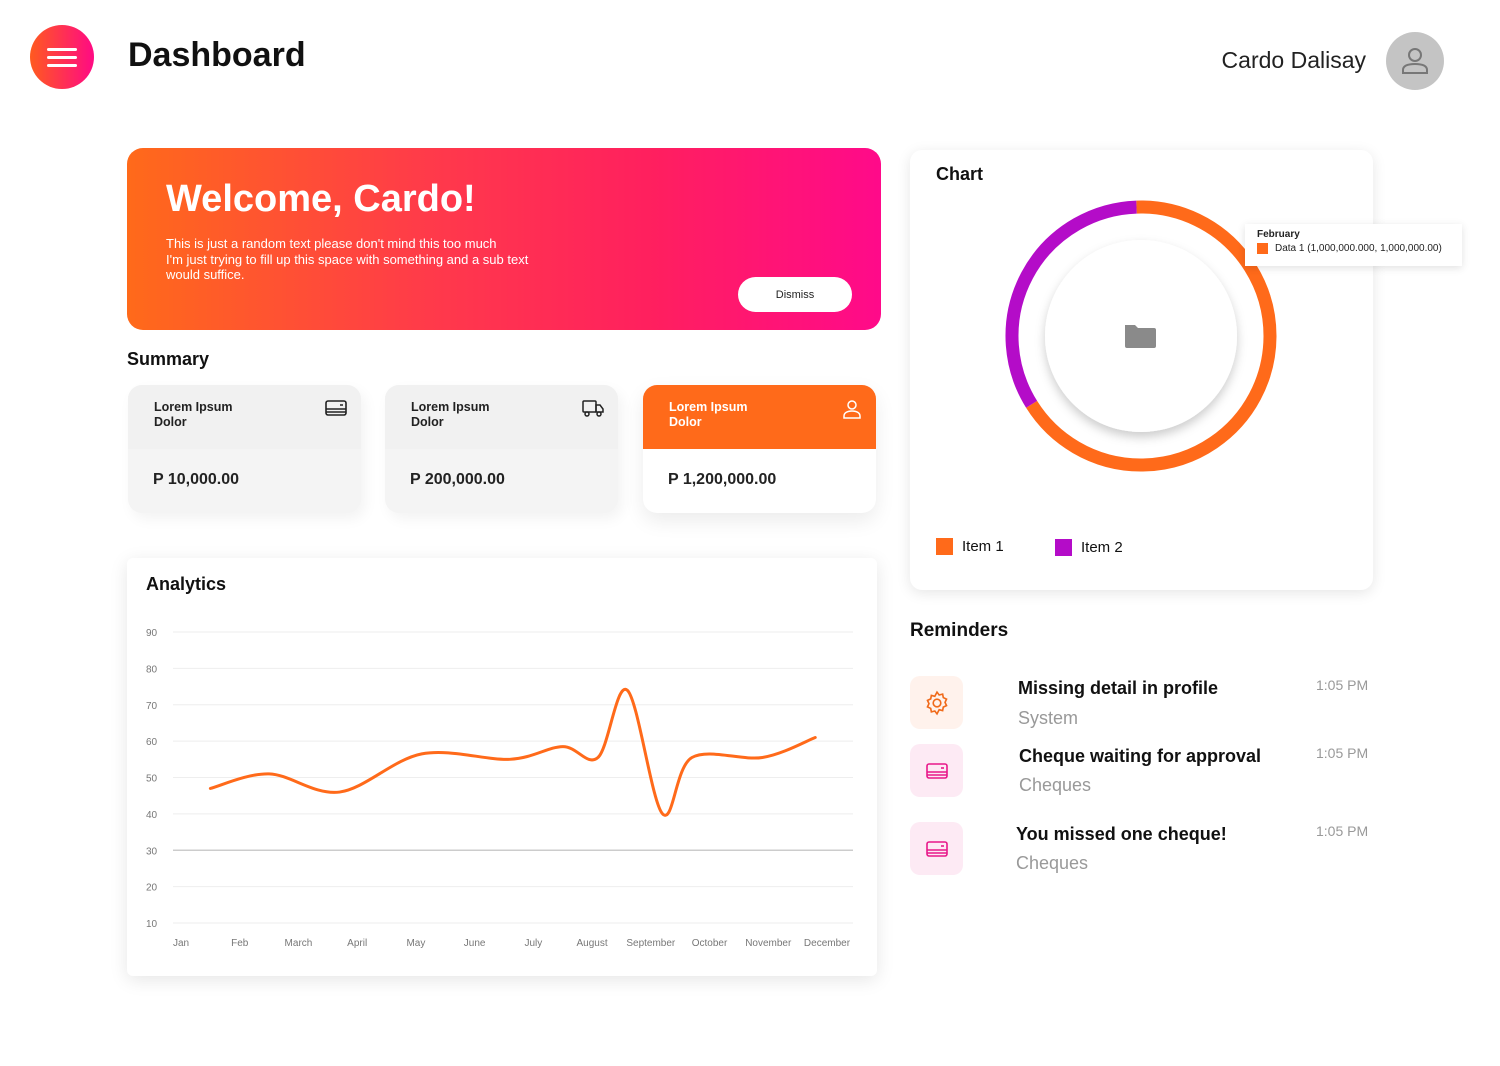  Describe the element at coordinates (501, 449) in the screenshot. I see `summary-card: Lorem Ipsum Dolor P 200,000.00` at that location.